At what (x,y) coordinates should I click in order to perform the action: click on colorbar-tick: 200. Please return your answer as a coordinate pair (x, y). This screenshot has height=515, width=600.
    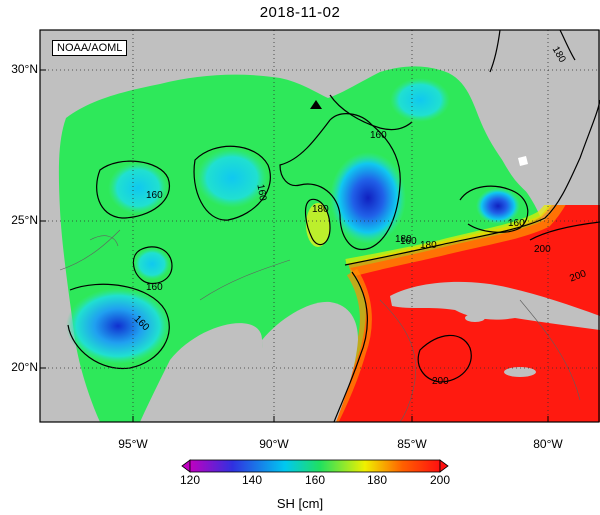
    Looking at the image, I should click on (440, 480).